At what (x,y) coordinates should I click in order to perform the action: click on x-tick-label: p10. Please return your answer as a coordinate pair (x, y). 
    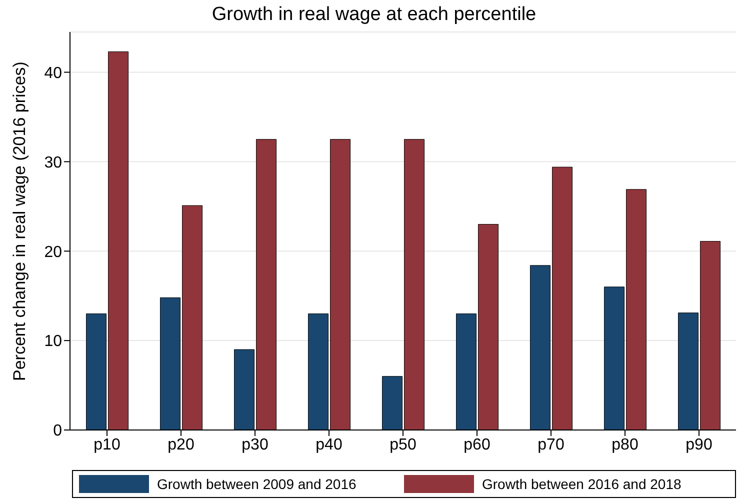
    Looking at the image, I should click on (107, 445).